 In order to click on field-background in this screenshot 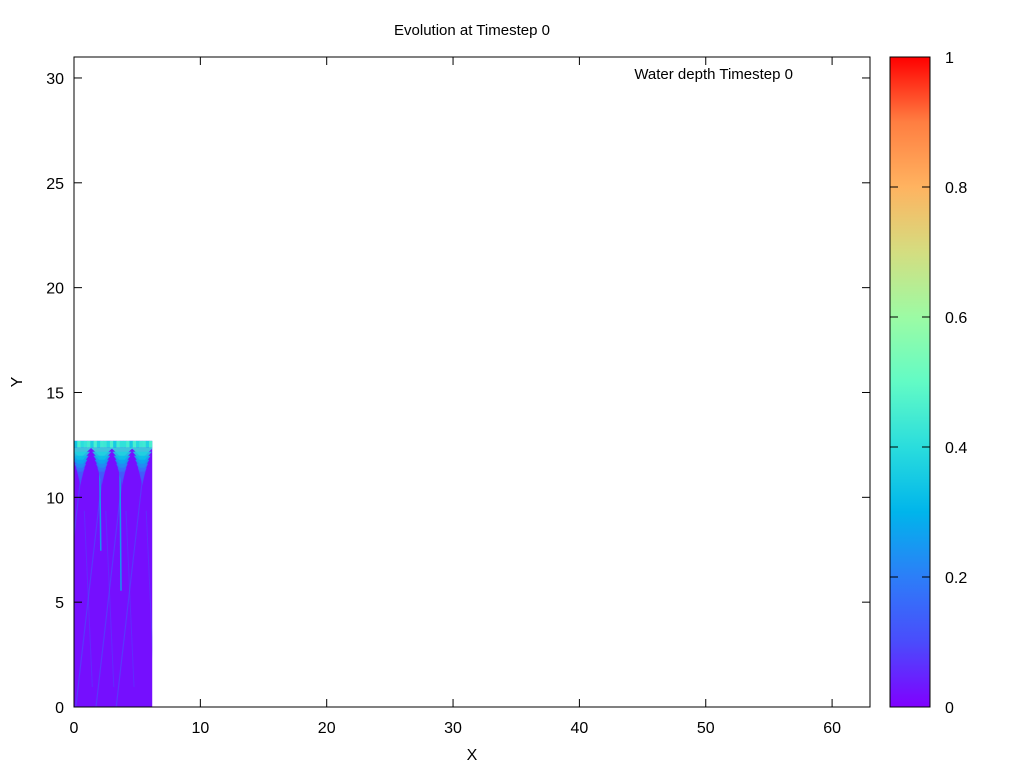, I will do `click(113, 573)`.